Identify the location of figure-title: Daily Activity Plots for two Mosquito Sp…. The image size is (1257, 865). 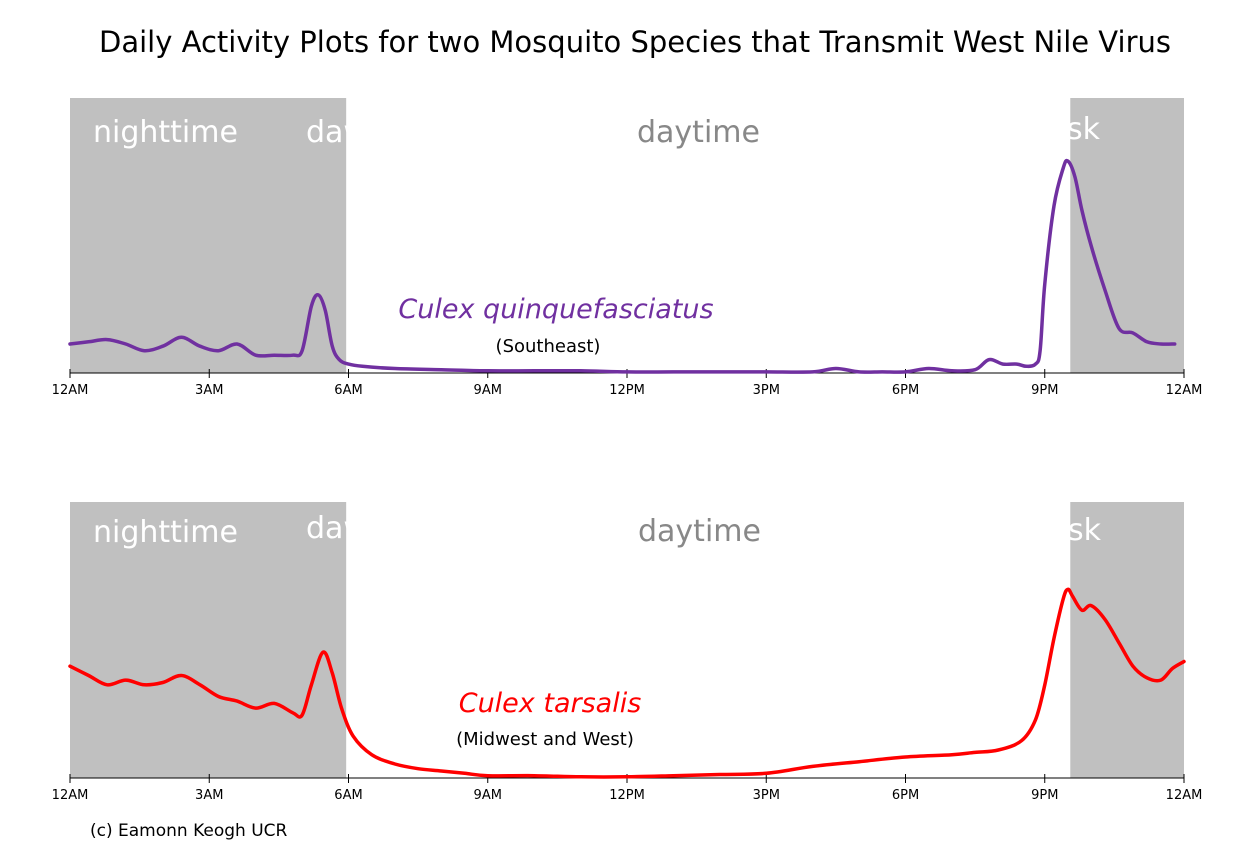
(635, 42).